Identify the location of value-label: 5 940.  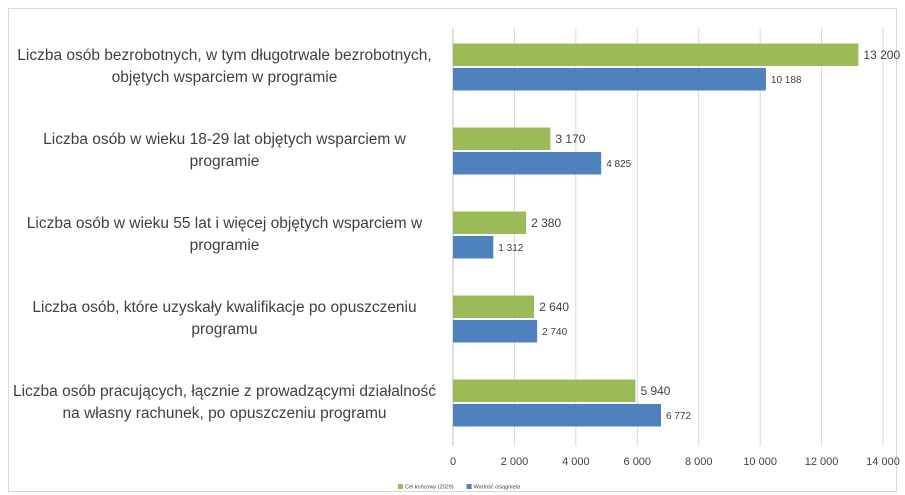
(655, 391).